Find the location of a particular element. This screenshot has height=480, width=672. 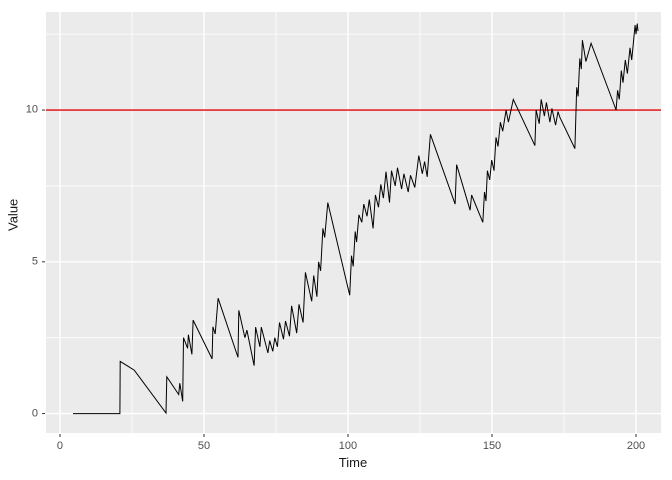

x-tick-label: 50 is located at coordinates (204, 446).